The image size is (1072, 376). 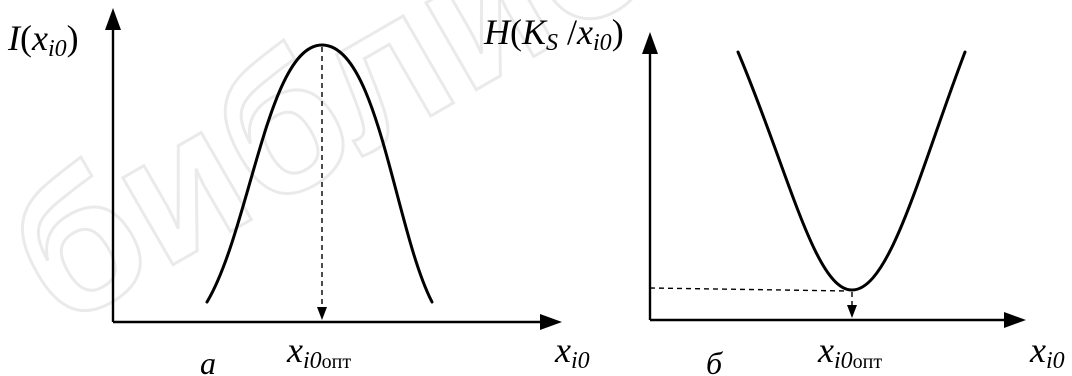 I want to click on panel-b-min-label-sub-opt: опт, so click(x=868, y=362).